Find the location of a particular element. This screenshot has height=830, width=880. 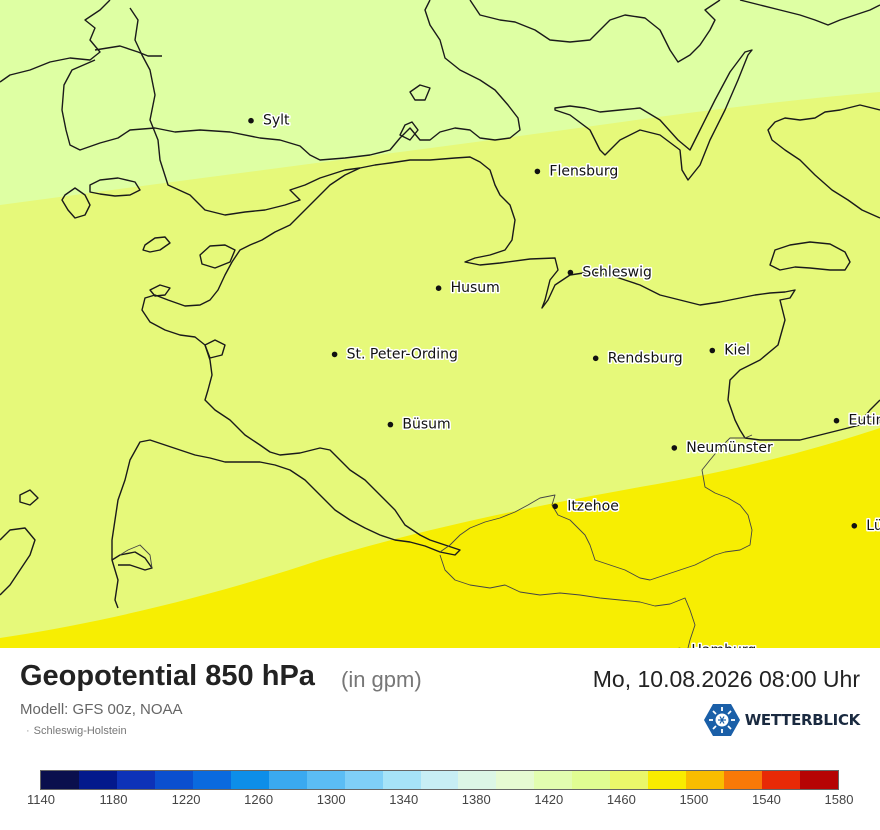

city-marker: Rendsburg is located at coordinates (638, 358).